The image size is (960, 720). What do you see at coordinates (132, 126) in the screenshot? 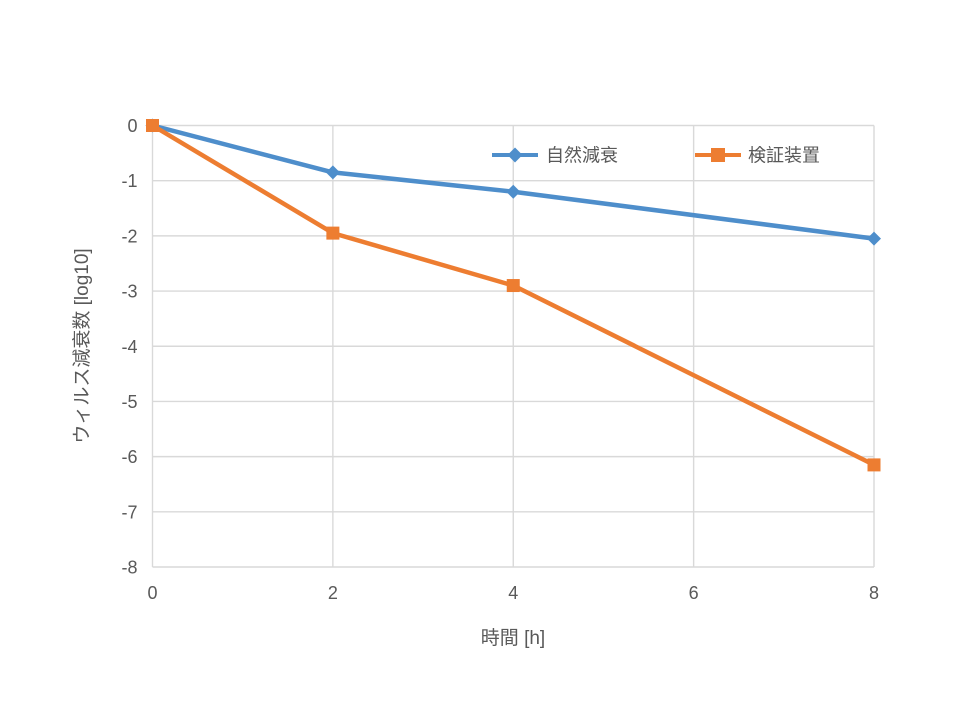
I see `y-tick-label: 0` at bounding box center [132, 126].